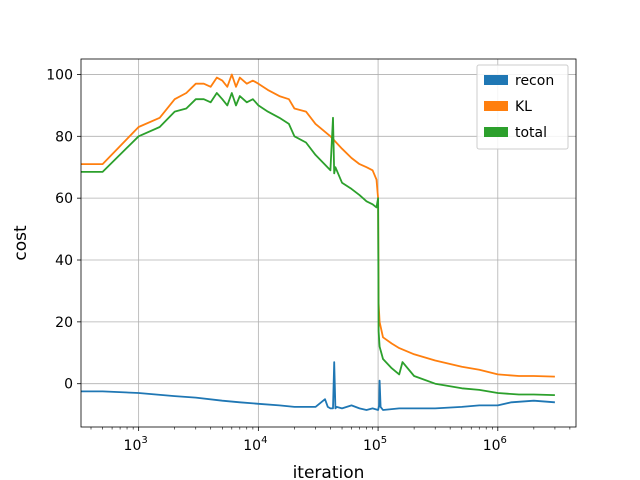 Image resolution: width=640 pixels, height=480 pixels. What do you see at coordinates (496, 132) in the screenshot?
I see `legend-swatch-total` at bounding box center [496, 132].